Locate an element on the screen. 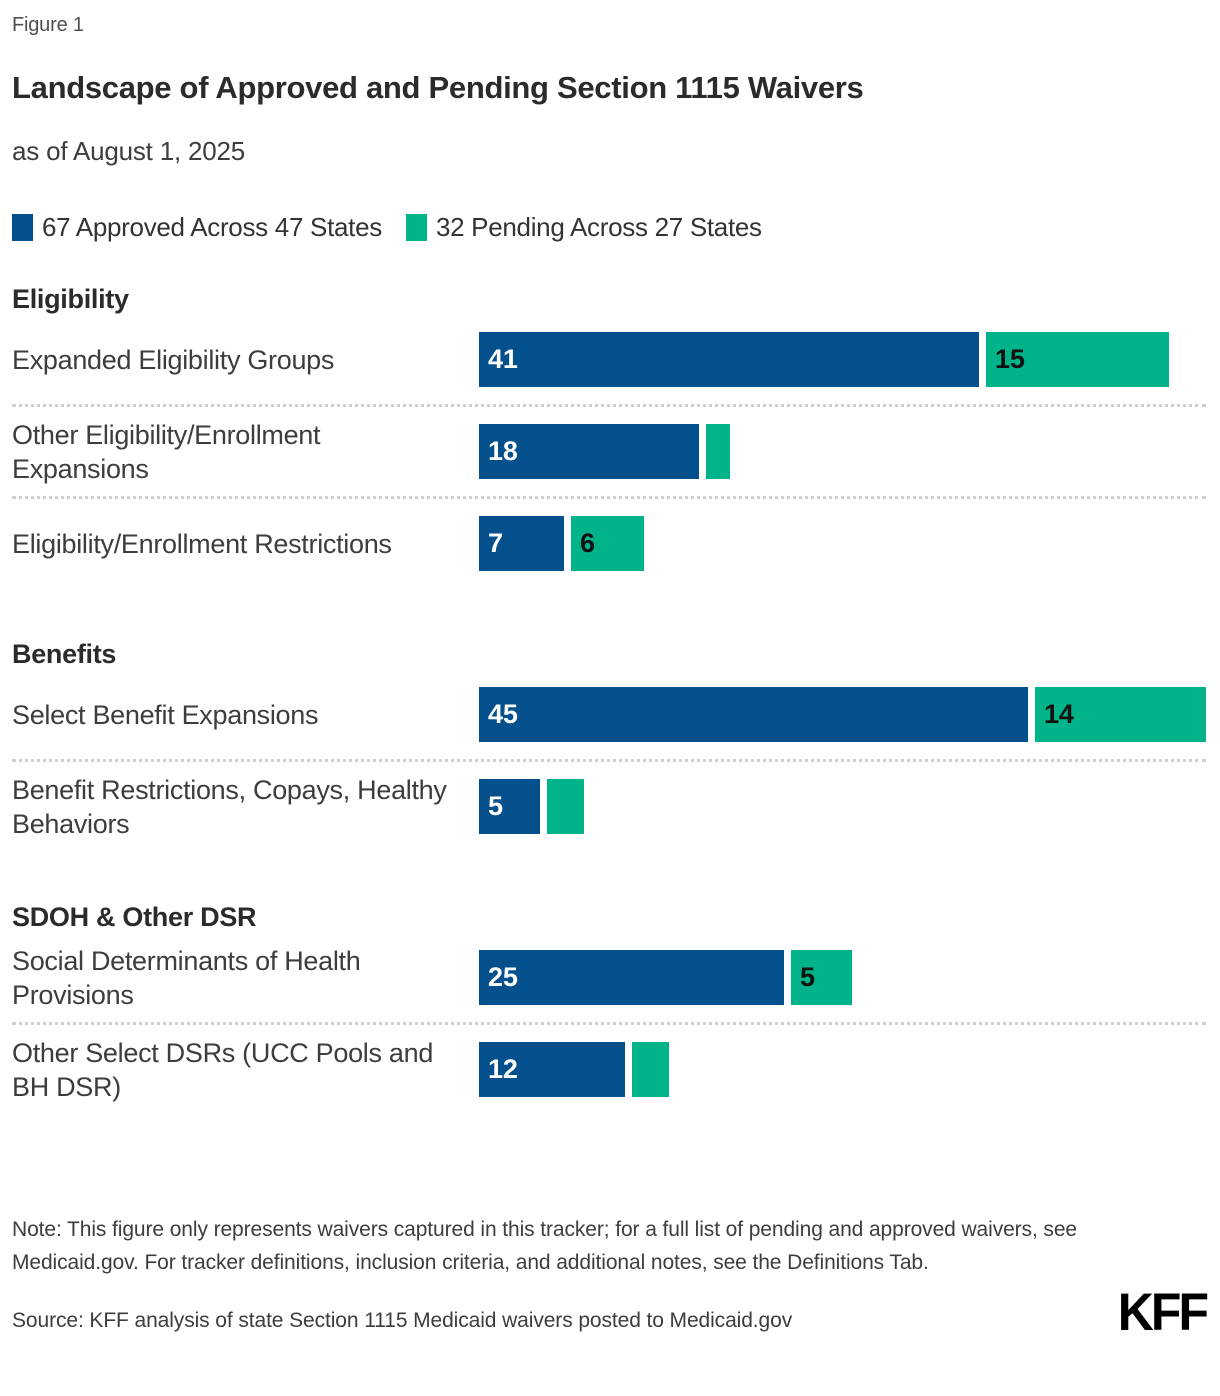 The height and width of the screenshot is (1396, 1220). pending-bar-value: 15 is located at coordinates (1010, 359).